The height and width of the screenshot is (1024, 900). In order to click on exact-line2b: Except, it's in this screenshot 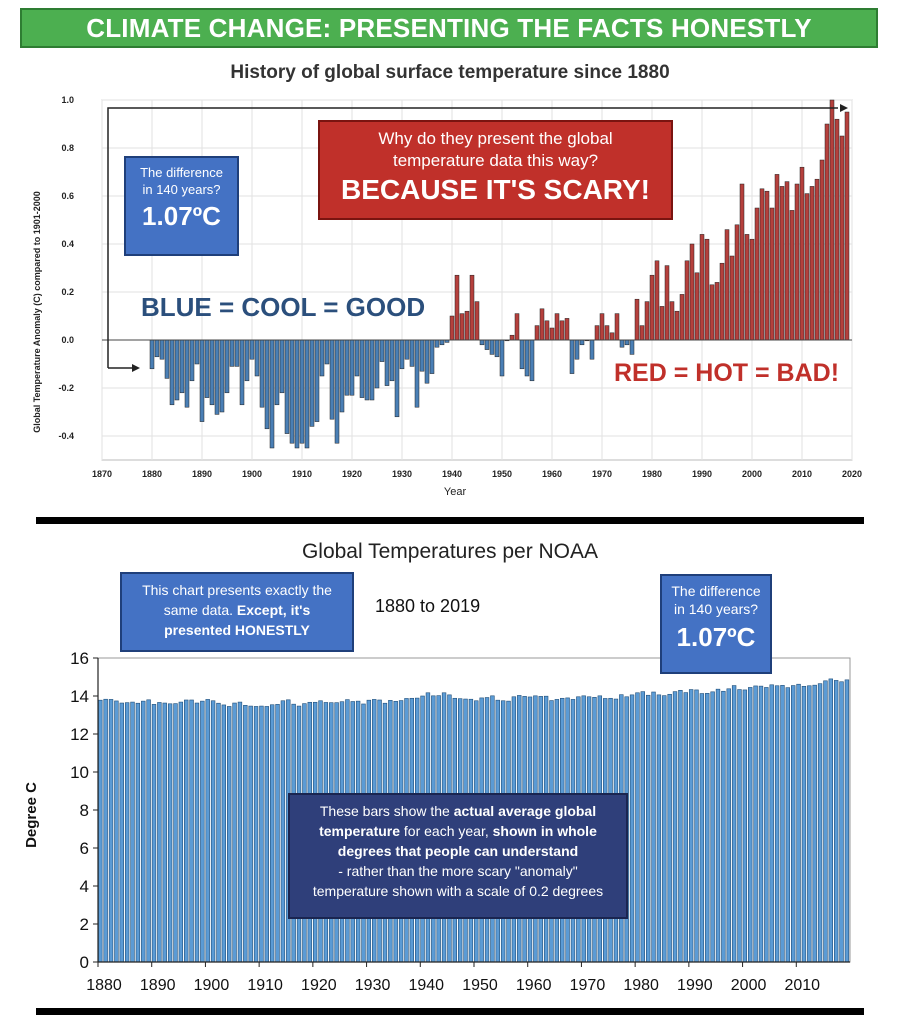, I will do `click(273, 610)`.